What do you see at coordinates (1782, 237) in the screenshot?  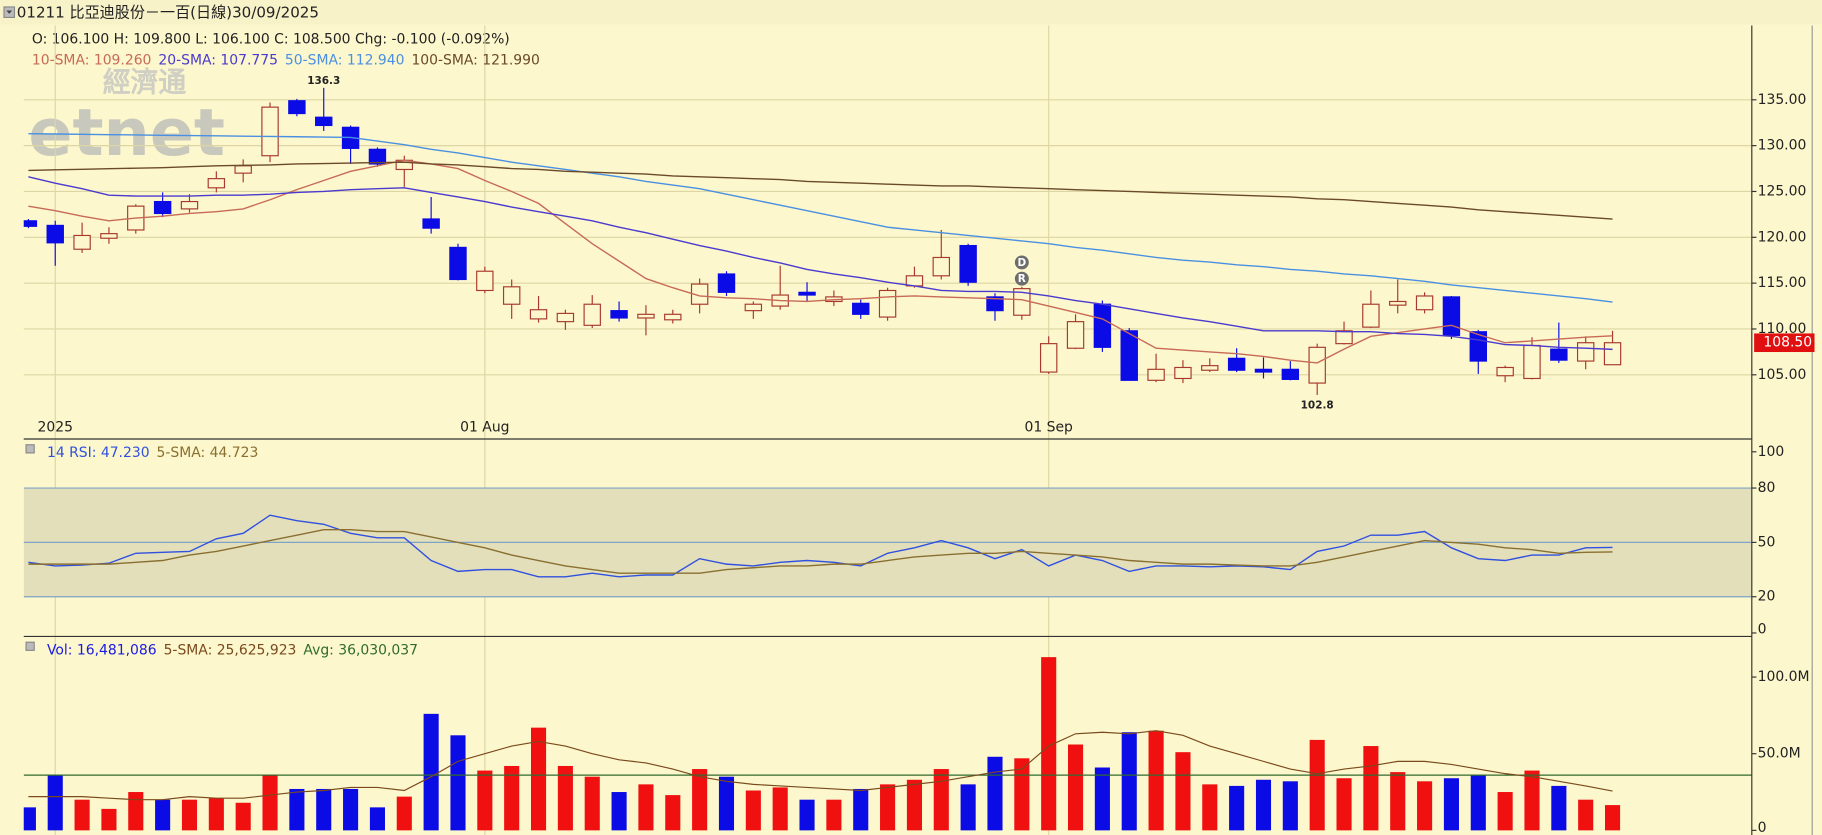 I see `y-tick-label: 120.00` at bounding box center [1782, 237].